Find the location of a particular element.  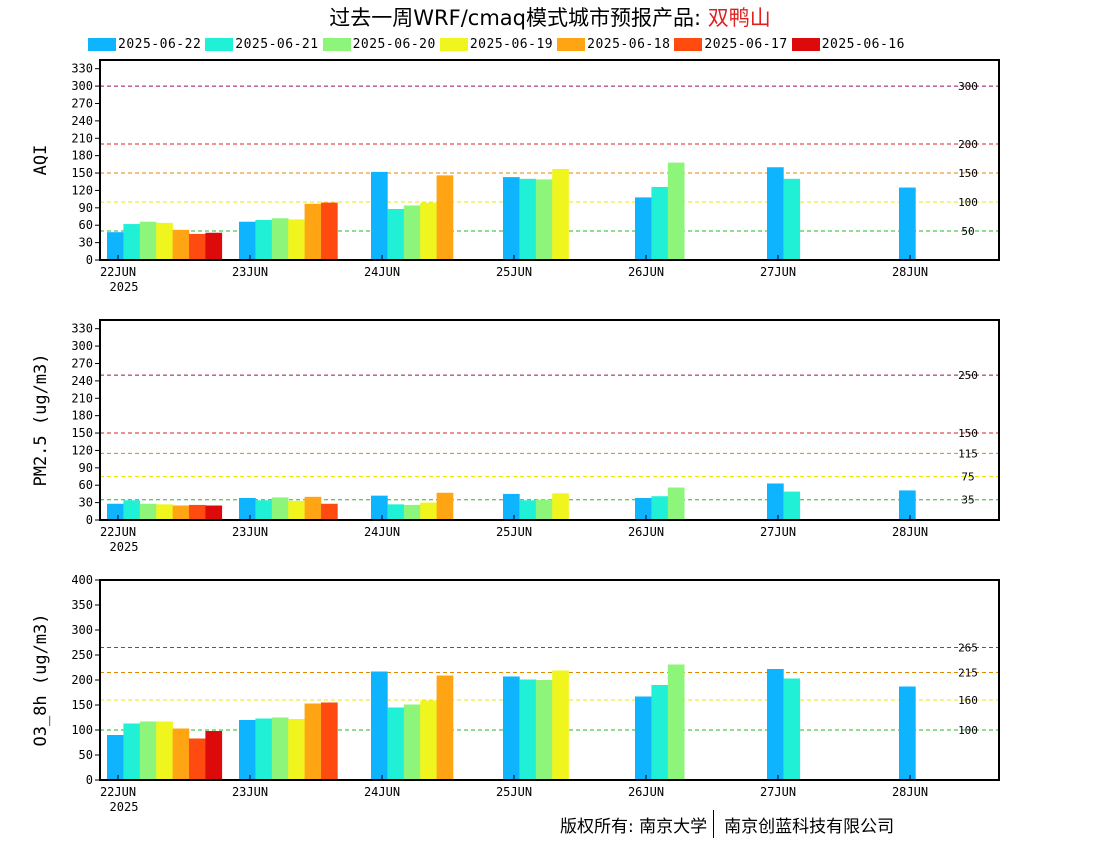

y-axis-label: PM2.5 (ug/m3) is located at coordinates (41, 419).